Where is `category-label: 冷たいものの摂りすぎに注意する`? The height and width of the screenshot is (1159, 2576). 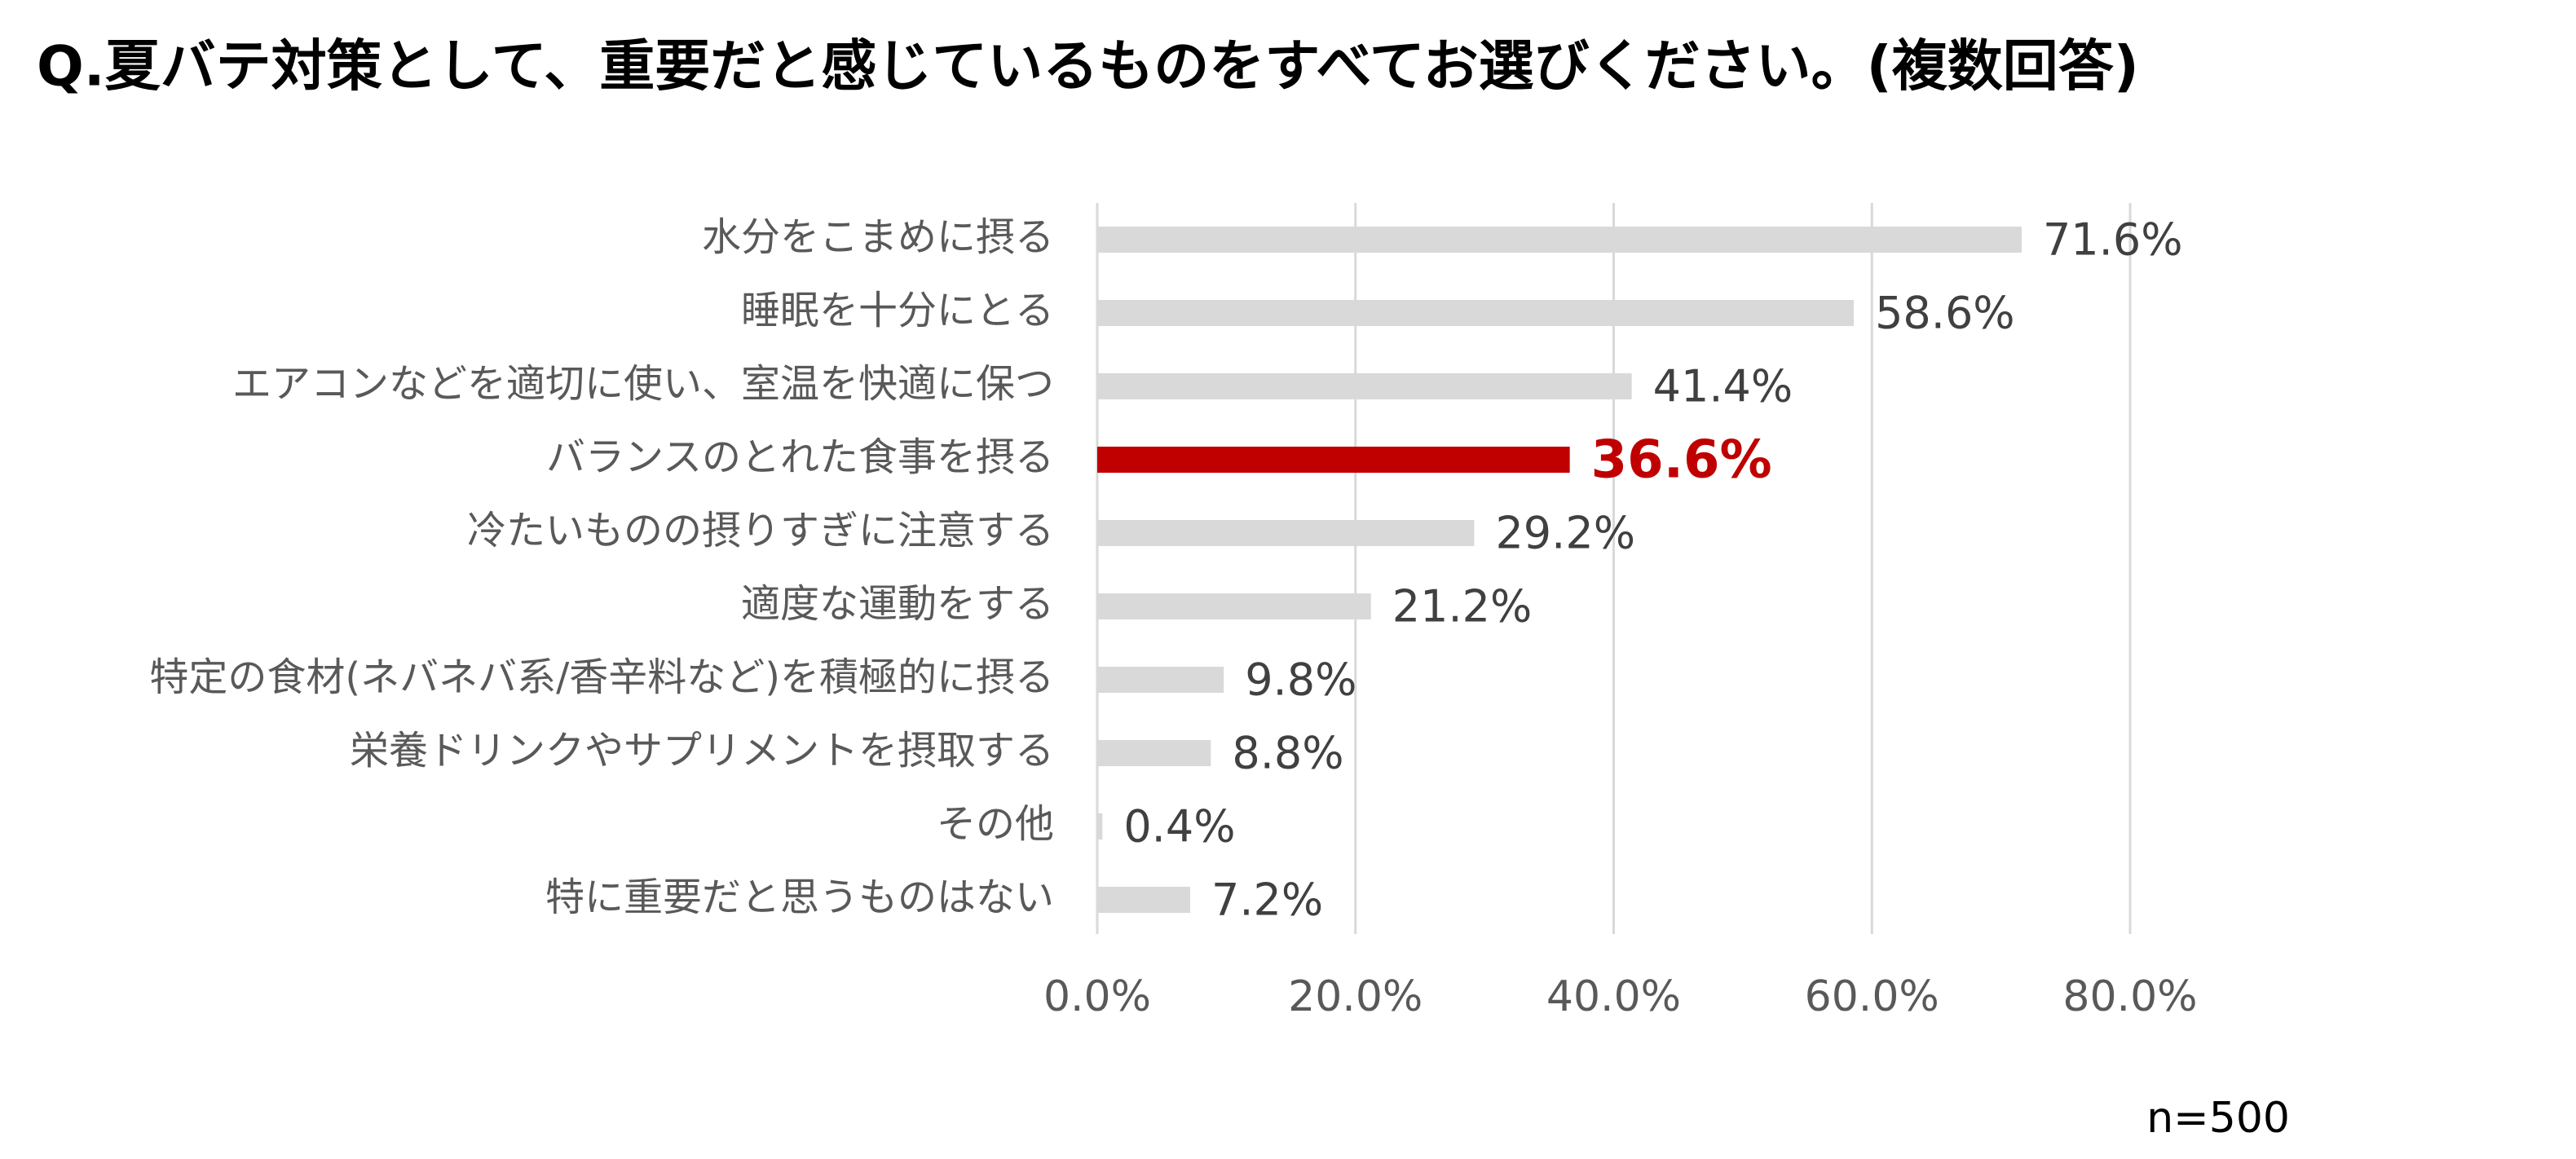 category-label: 冷たいものの摂りすぎに注意する is located at coordinates (760, 530).